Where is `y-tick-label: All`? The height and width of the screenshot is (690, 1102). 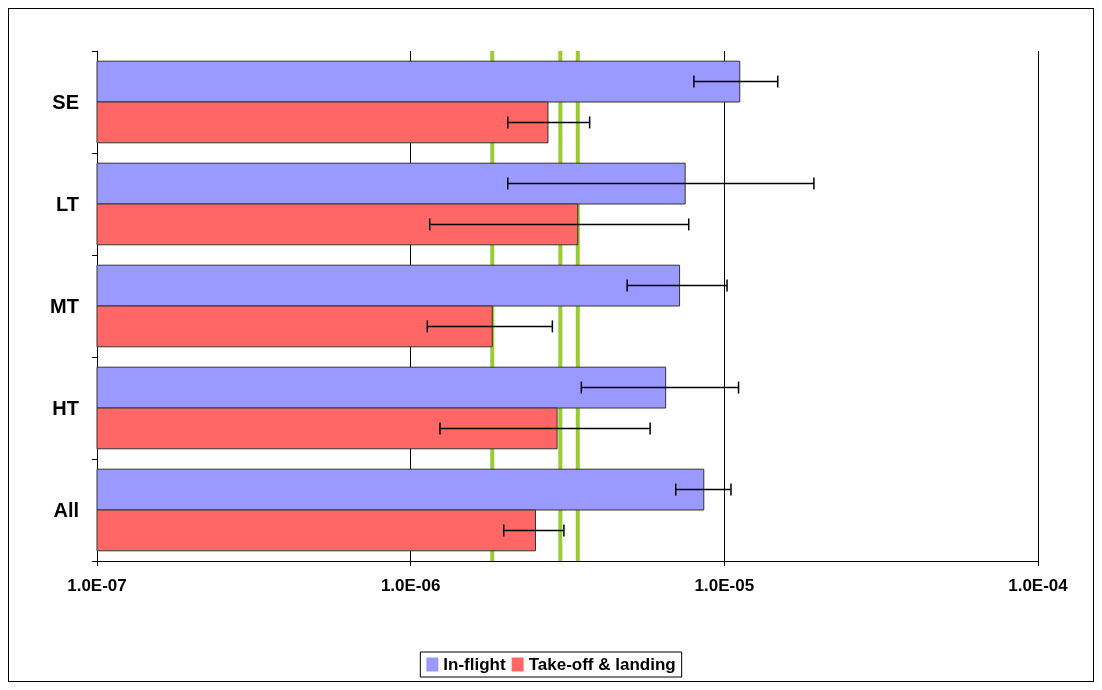
y-tick-label: All is located at coordinates (66, 510).